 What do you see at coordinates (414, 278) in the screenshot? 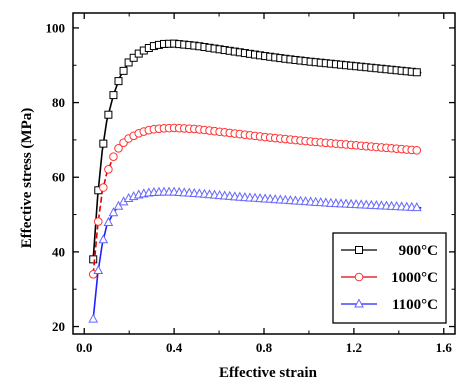
I see `legend-label: 1000°C` at bounding box center [414, 278].